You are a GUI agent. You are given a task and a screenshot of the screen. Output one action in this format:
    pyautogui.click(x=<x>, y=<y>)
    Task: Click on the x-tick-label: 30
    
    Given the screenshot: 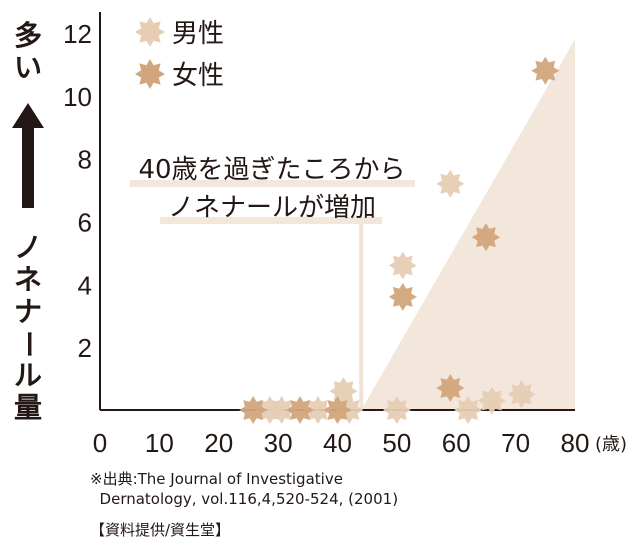 What is the action you would take?
    pyautogui.click(x=278, y=443)
    